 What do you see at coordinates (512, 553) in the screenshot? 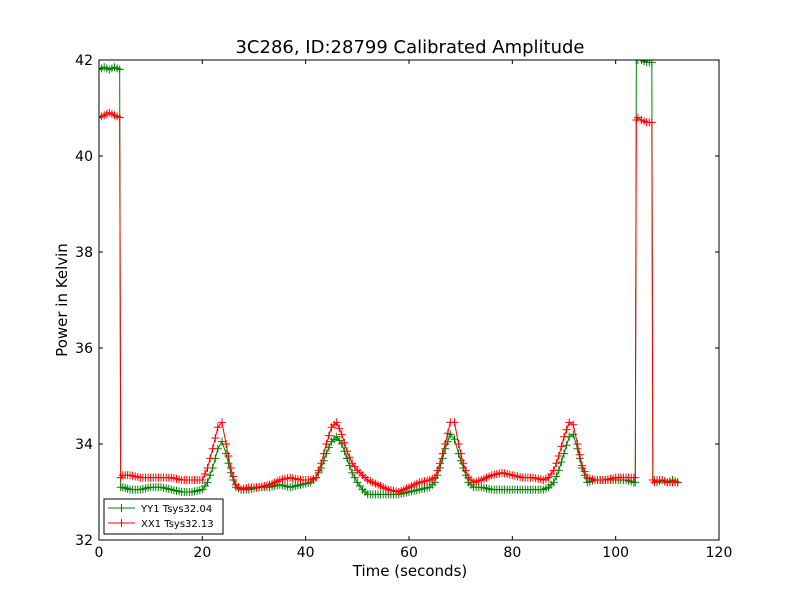
I see `x-tick-label: 80` at bounding box center [512, 553].